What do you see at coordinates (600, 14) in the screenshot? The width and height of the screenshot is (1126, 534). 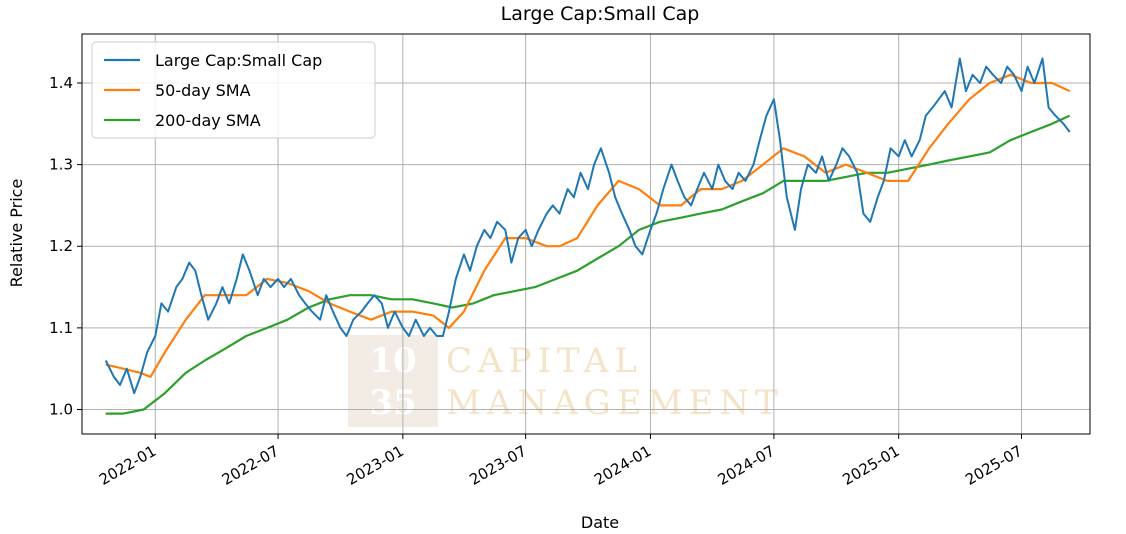 I see `chart-title: Large Cap:Small Cap` at bounding box center [600, 14].